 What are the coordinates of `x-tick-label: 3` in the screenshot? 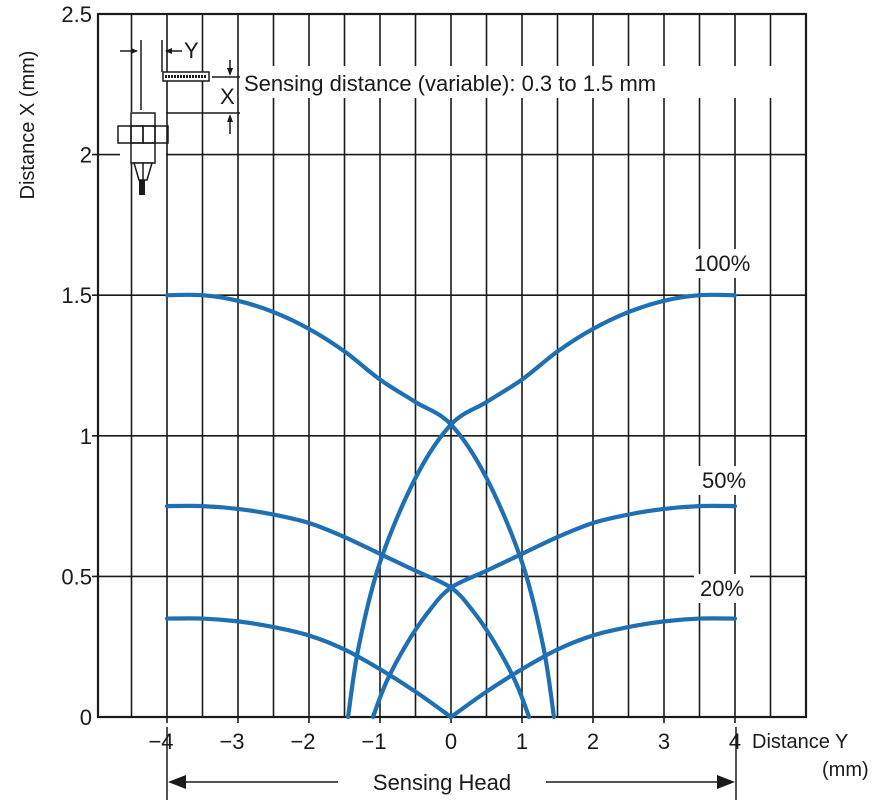 It's located at (664, 741).